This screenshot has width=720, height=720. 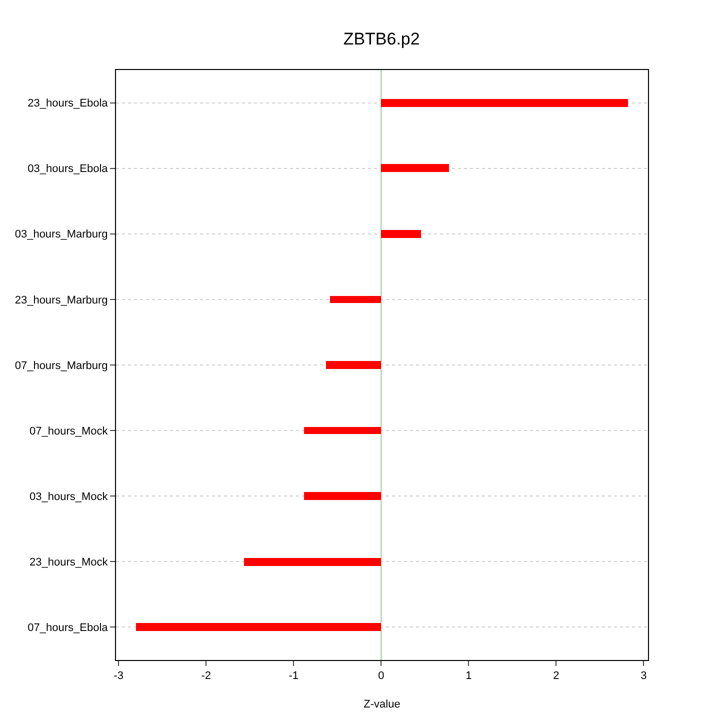 What do you see at coordinates (643, 676) in the screenshot?
I see `x-tick-label: 3` at bounding box center [643, 676].